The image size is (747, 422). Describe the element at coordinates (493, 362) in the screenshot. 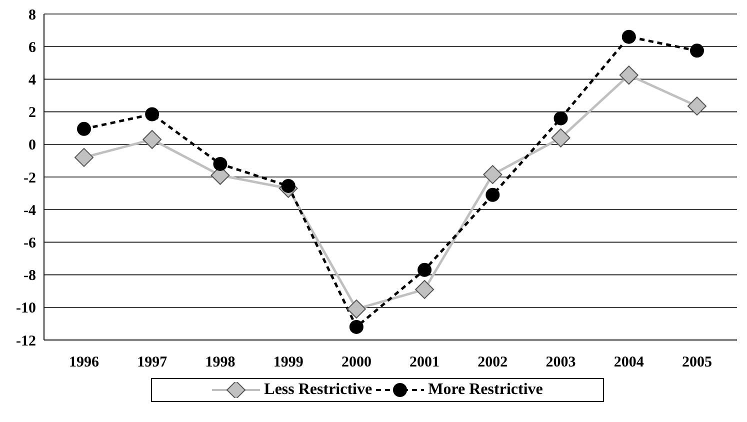

I see `x-tick-label: 2002` at that location.